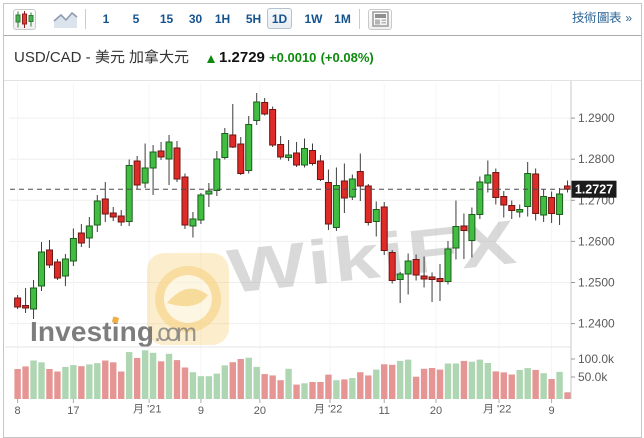  Describe the element at coordinates (106, 19) in the screenshot. I see `timeframe-1: 1` at that location.